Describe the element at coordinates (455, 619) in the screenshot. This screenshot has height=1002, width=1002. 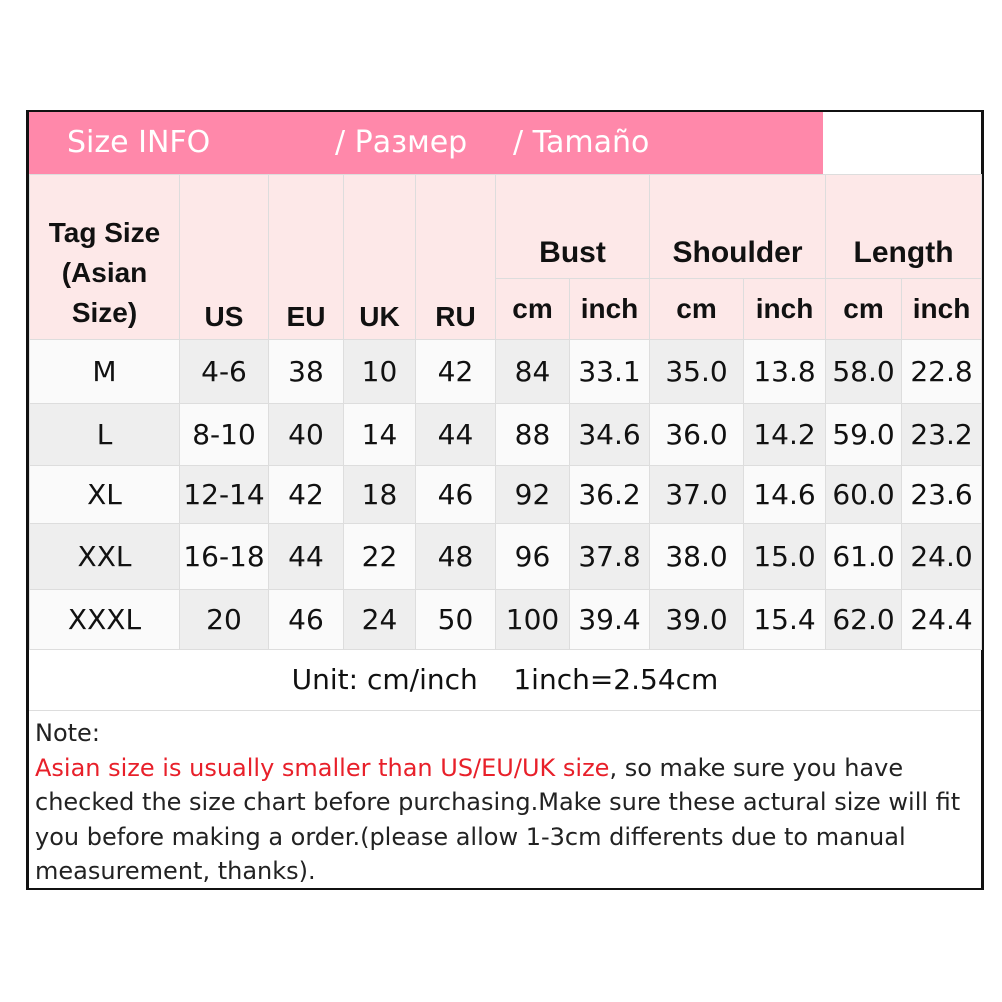
I see `size-cell: 50` at that location.